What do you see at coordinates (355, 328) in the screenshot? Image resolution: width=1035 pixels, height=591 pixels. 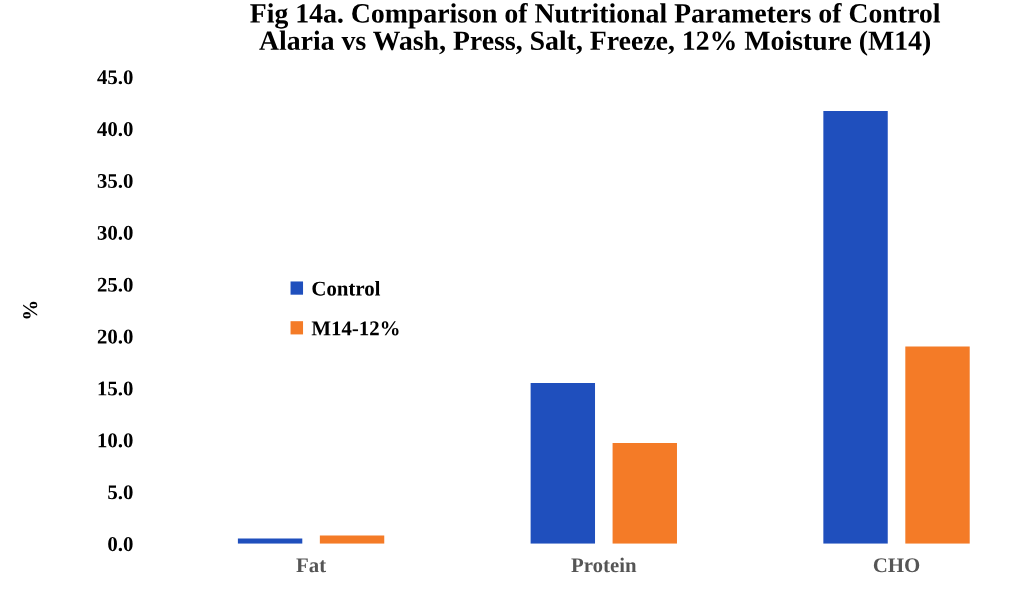 I see `legend-label: M14-12%` at bounding box center [355, 328].